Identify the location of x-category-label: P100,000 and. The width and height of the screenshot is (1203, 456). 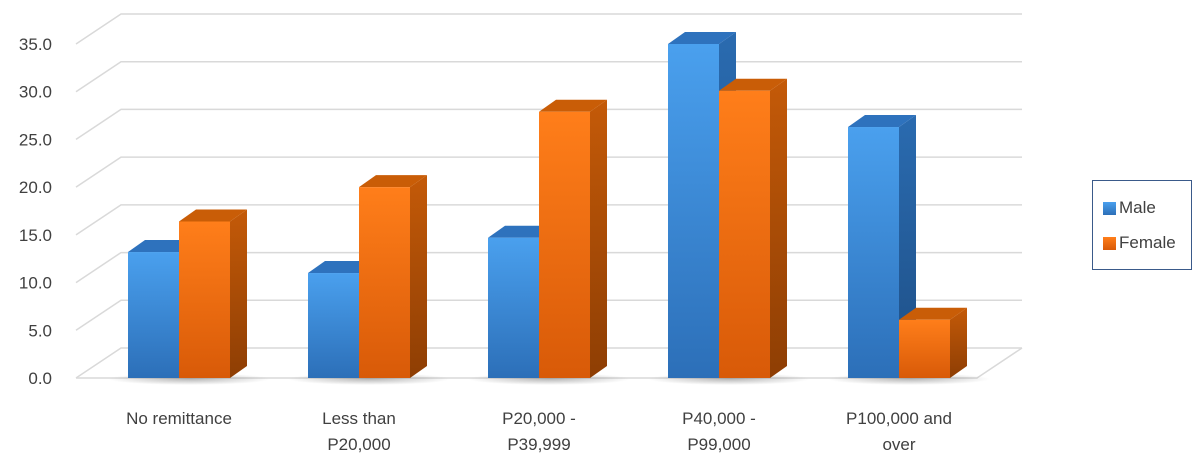
(899, 418).